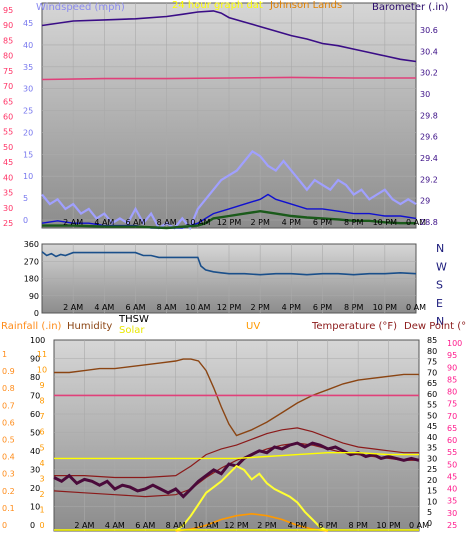  What do you see at coordinates (41, 494) in the screenshot?
I see `uv-tick-label: 2` at bounding box center [41, 494].